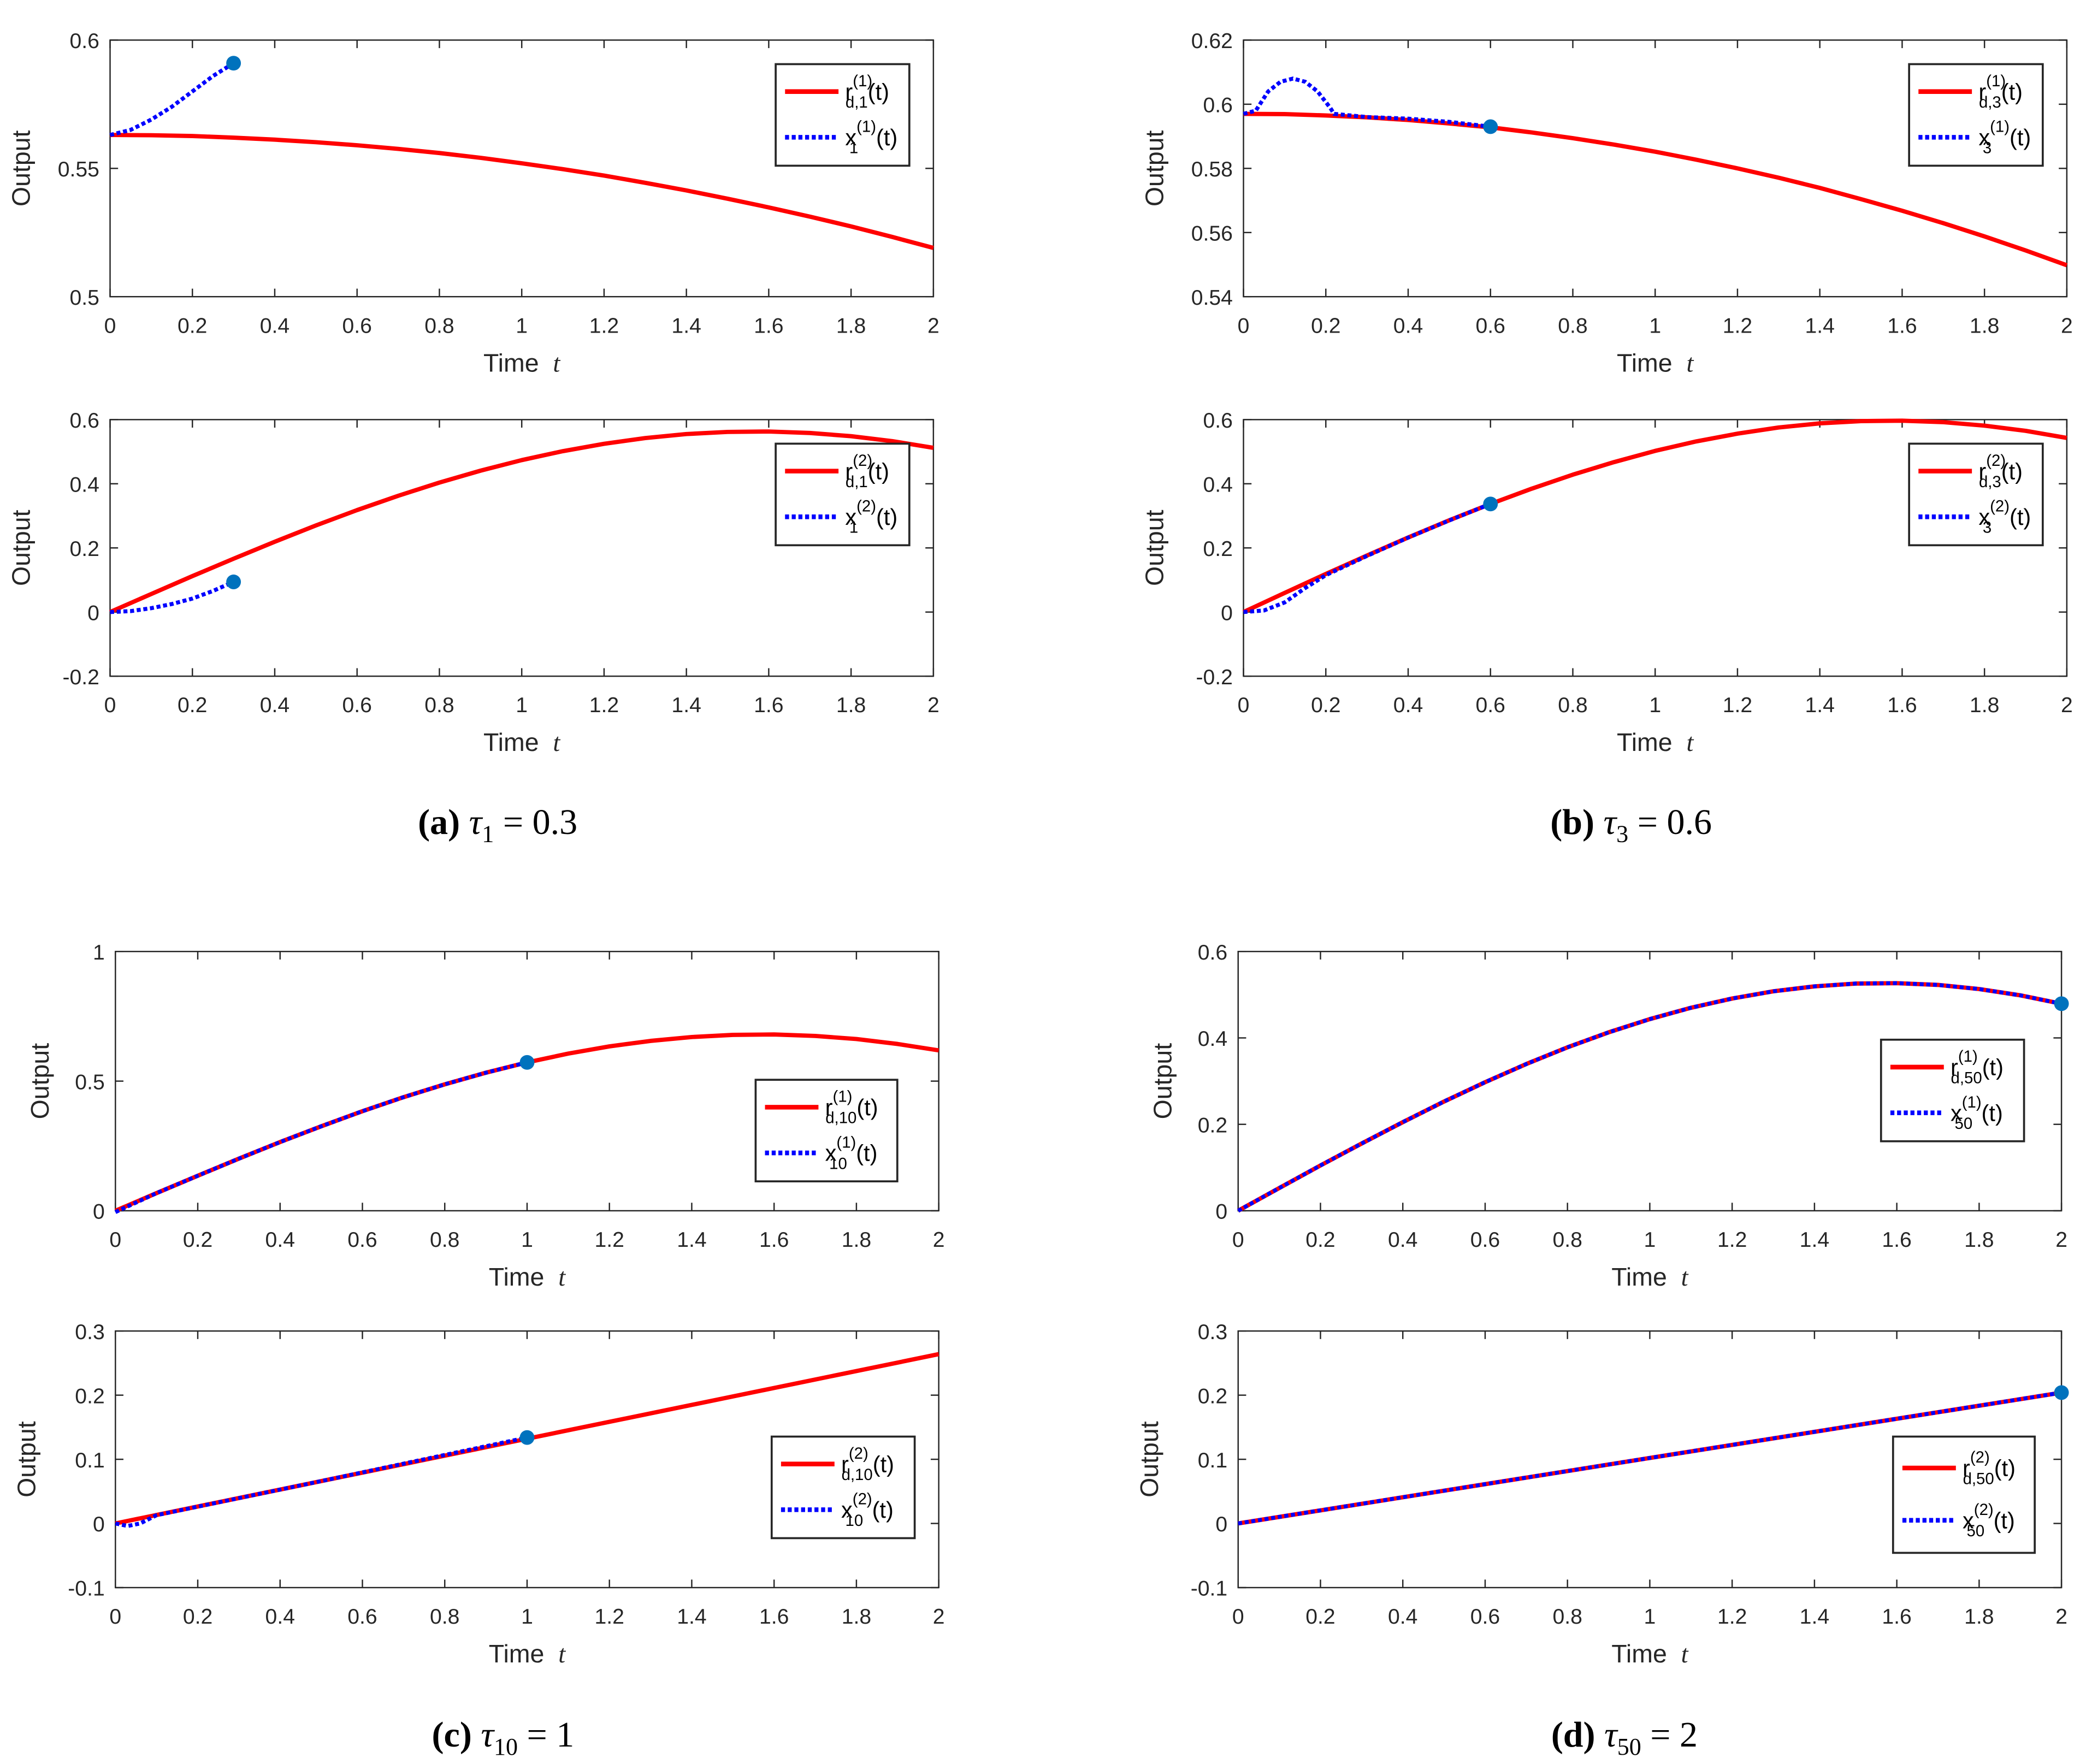 This screenshot has height=1764, width=2086. What do you see at coordinates (1978, 1067) in the screenshot?
I see `legend-label: r(1) d,50(t)` at bounding box center [1978, 1067].